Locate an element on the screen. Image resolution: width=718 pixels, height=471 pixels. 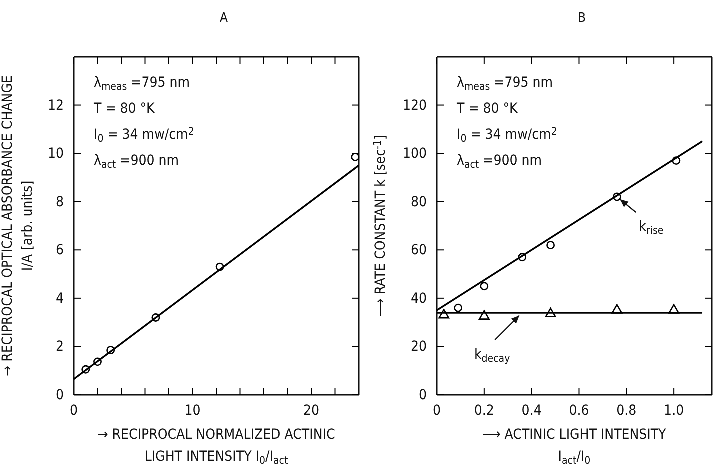
y-tick-label: 2 is located at coordinates (60, 347).